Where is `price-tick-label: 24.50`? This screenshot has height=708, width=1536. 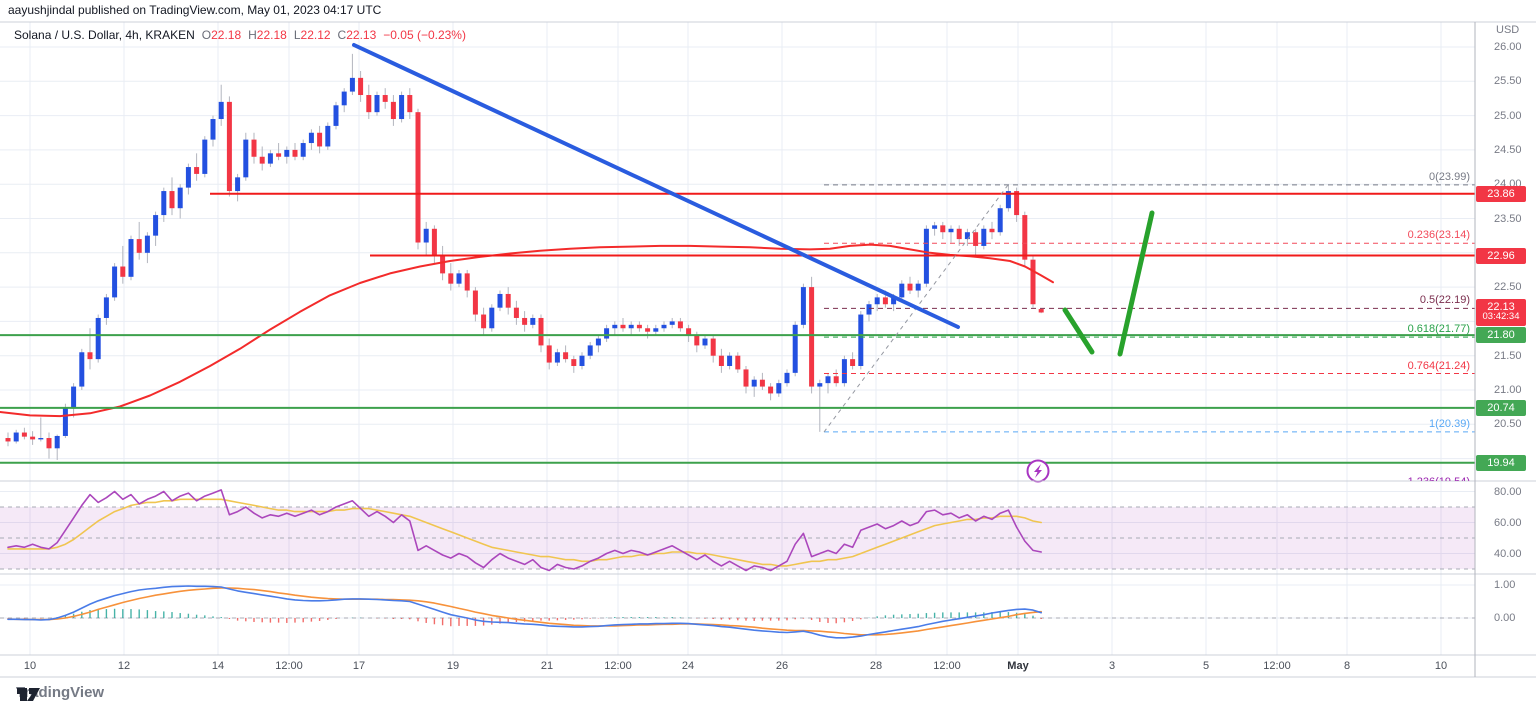
price-tick-label: 24.50 is located at coordinates (1508, 149).